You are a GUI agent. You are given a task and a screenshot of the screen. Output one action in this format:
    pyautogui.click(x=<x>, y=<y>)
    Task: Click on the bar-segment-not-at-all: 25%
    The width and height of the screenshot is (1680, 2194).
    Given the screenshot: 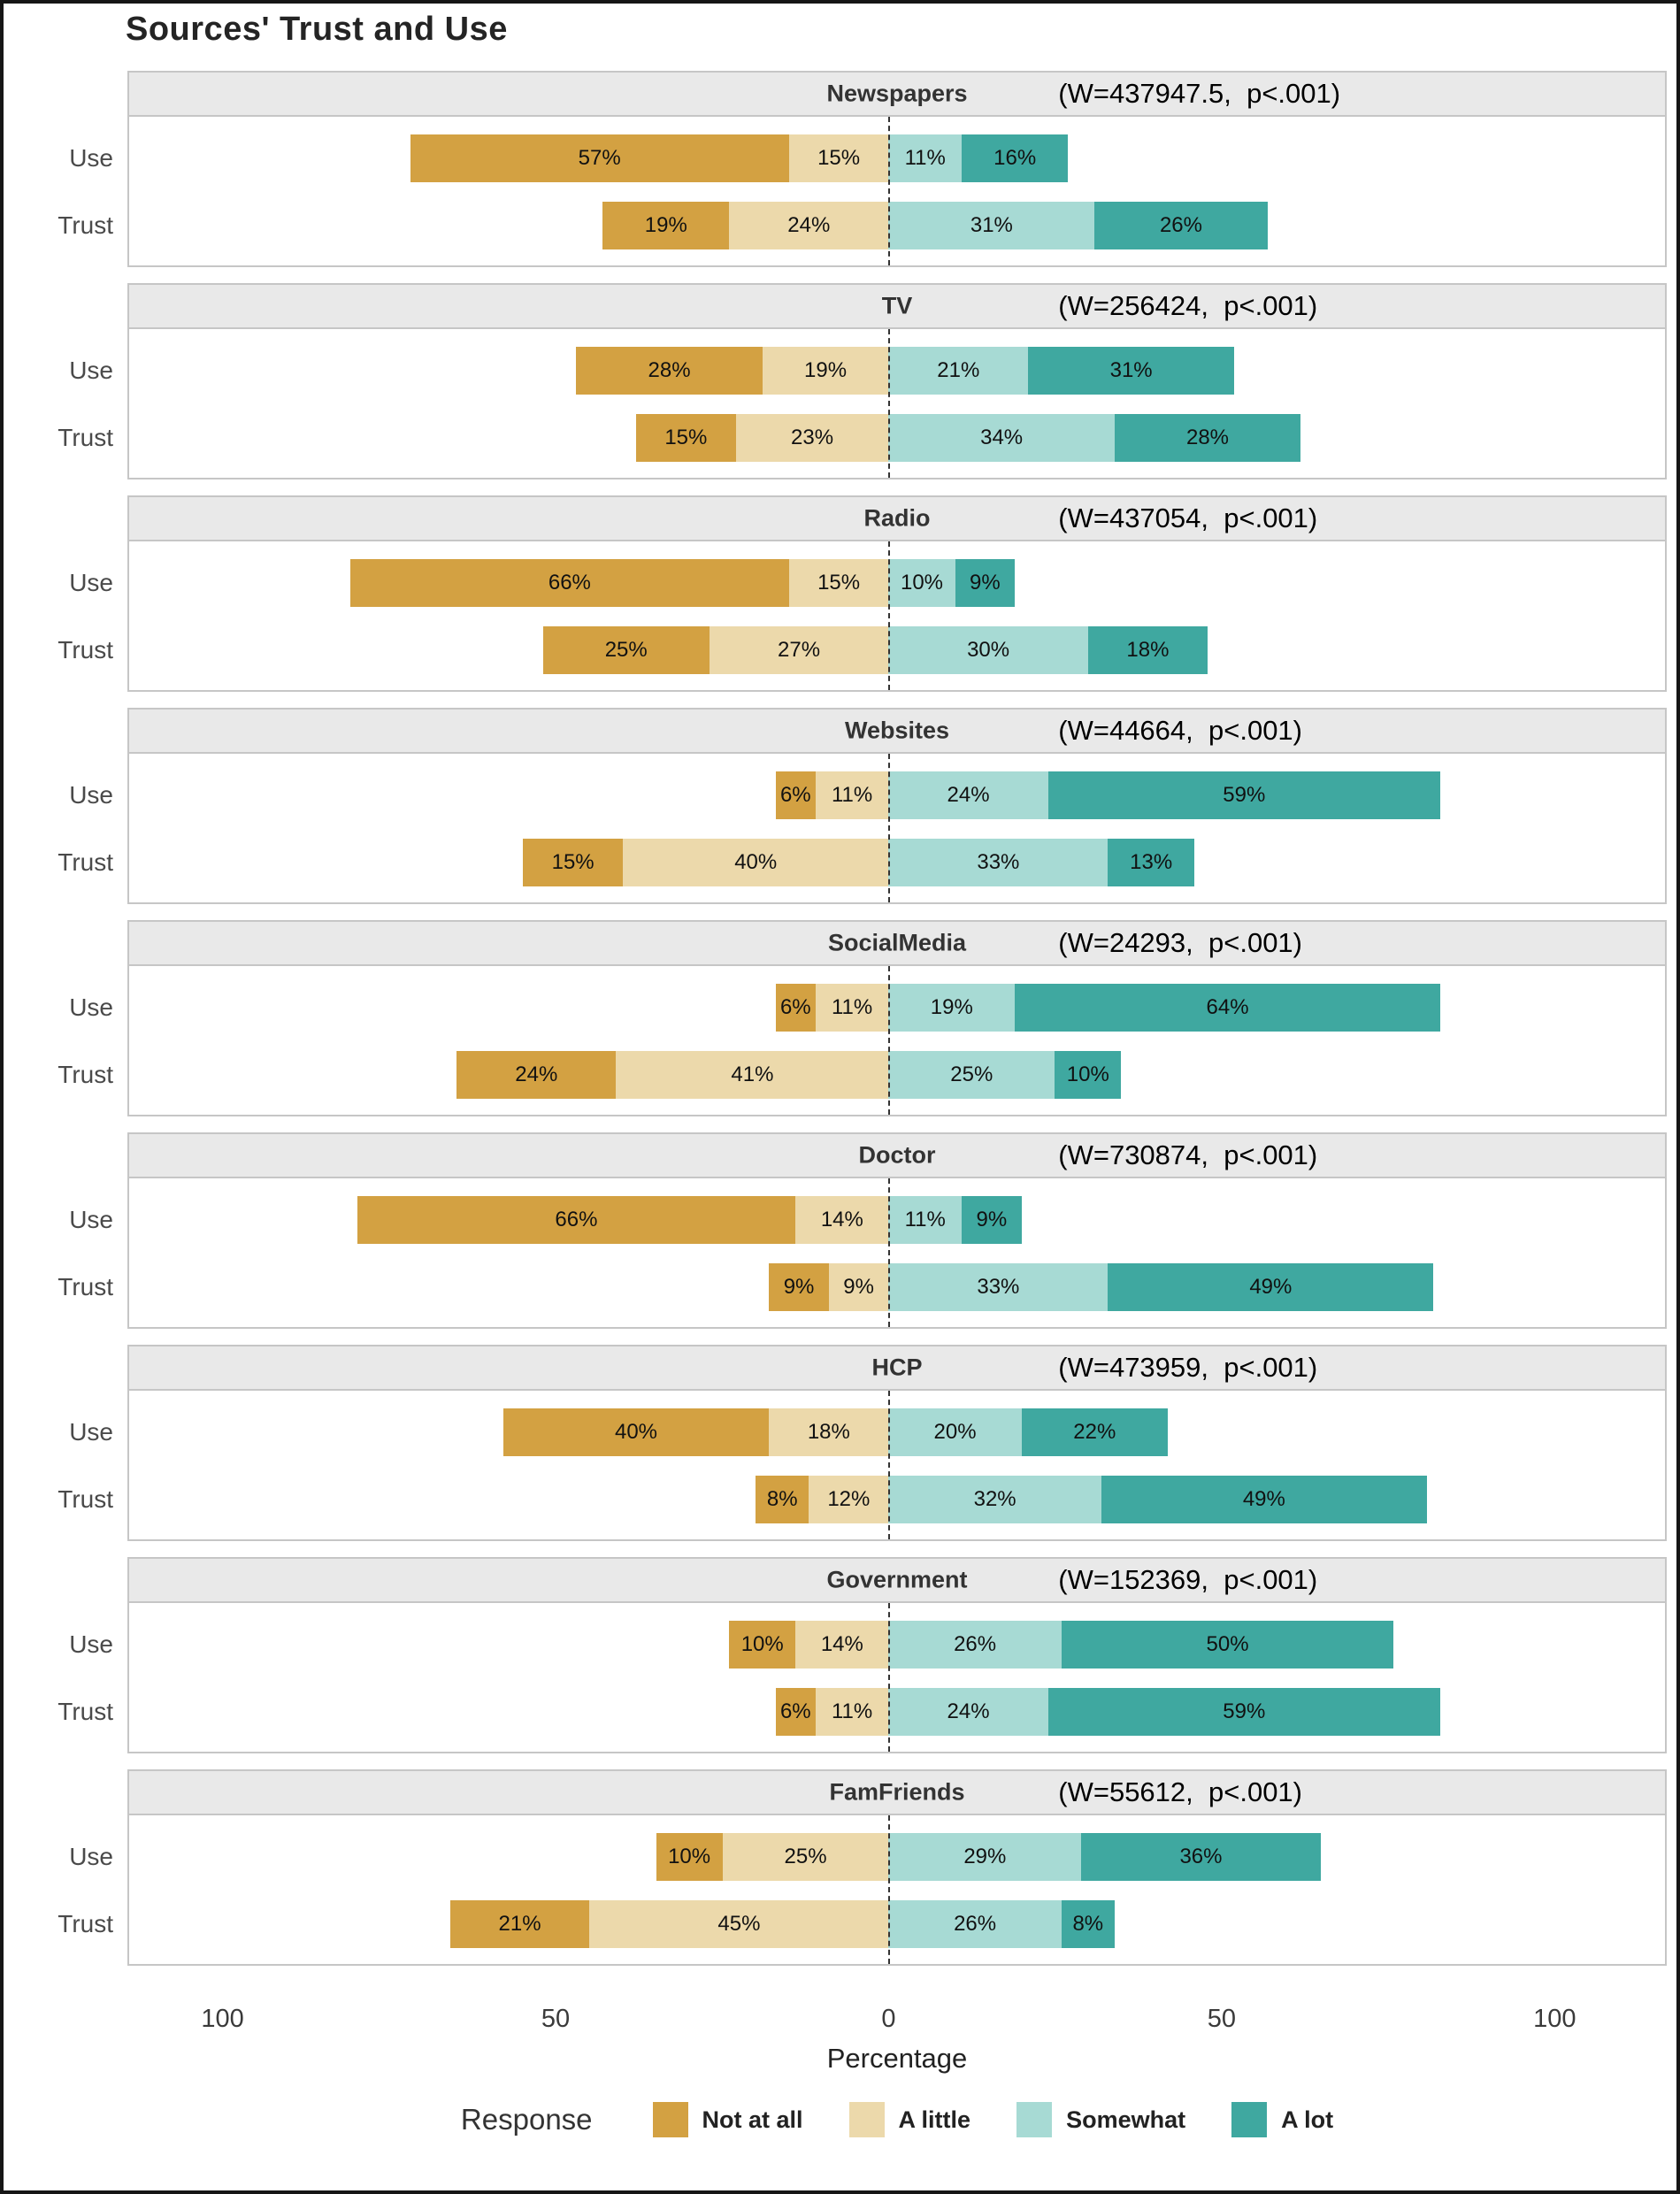 What is the action you would take?
    pyautogui.click(x=626, y=650)
    